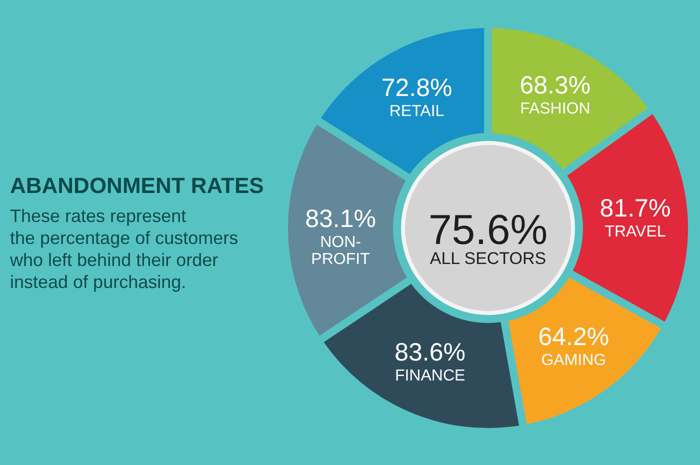 Image resolution: width=700 pixels, height=465 pixels. What do you see at coordinates (573, 361) in the screenshot?
I see `slice-label: GAMING` at bounding box center [573, 361].